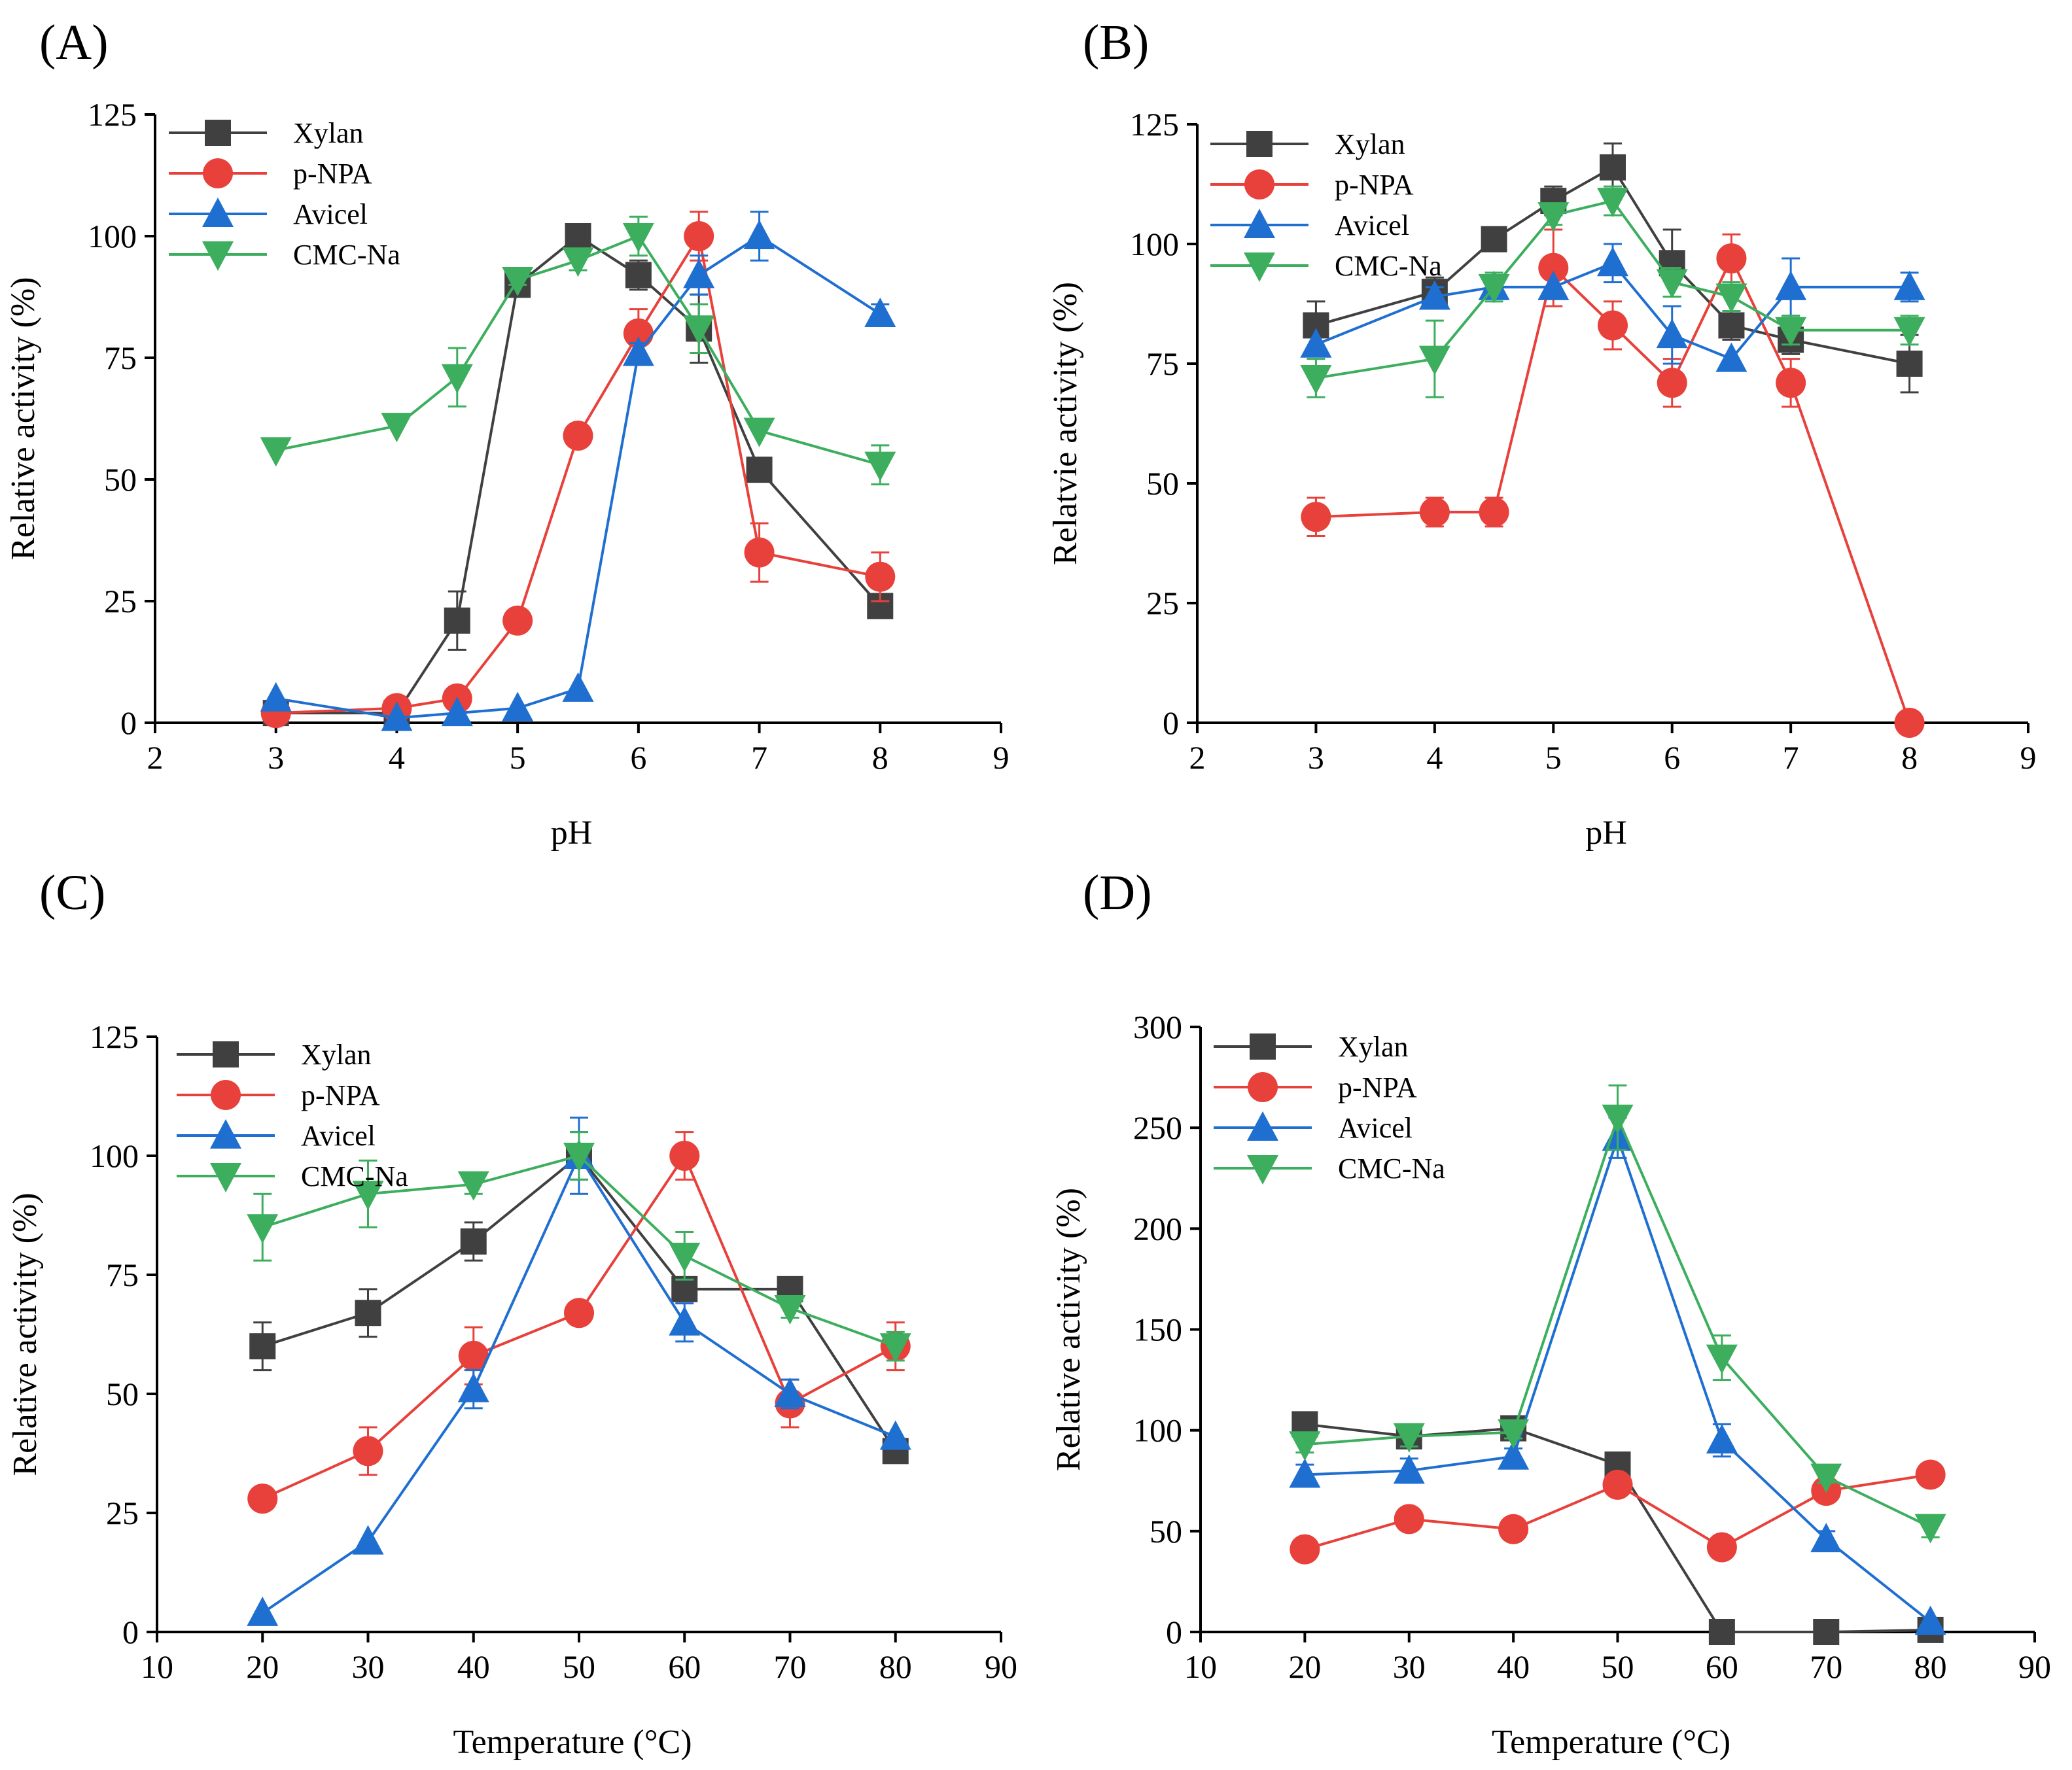 The image size is (2072, 1770). Describe the element at coordinates (1116, 42) in the screenshot. I see `panel-b-label: (B)` at that location.